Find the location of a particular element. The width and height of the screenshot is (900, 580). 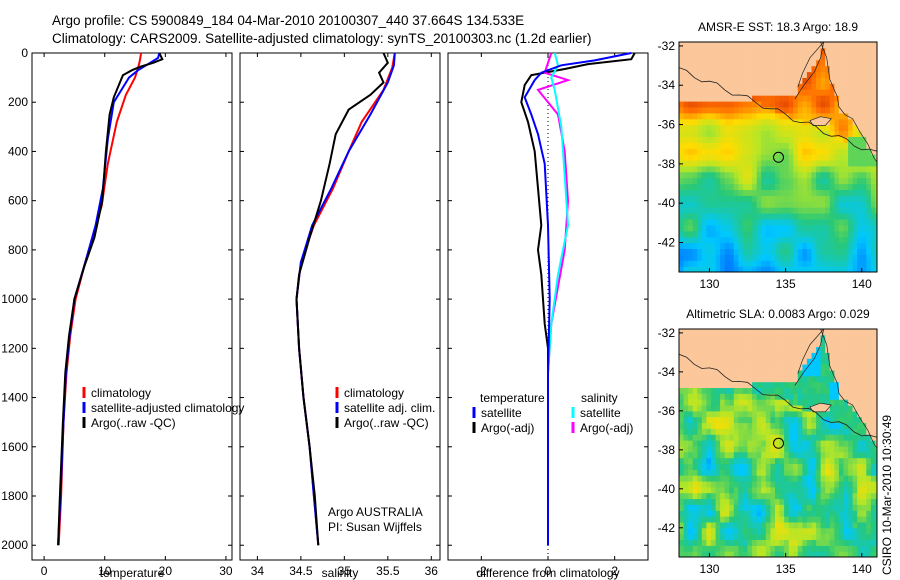

y-tick-label: 200 is located at coordinates (18, 102).